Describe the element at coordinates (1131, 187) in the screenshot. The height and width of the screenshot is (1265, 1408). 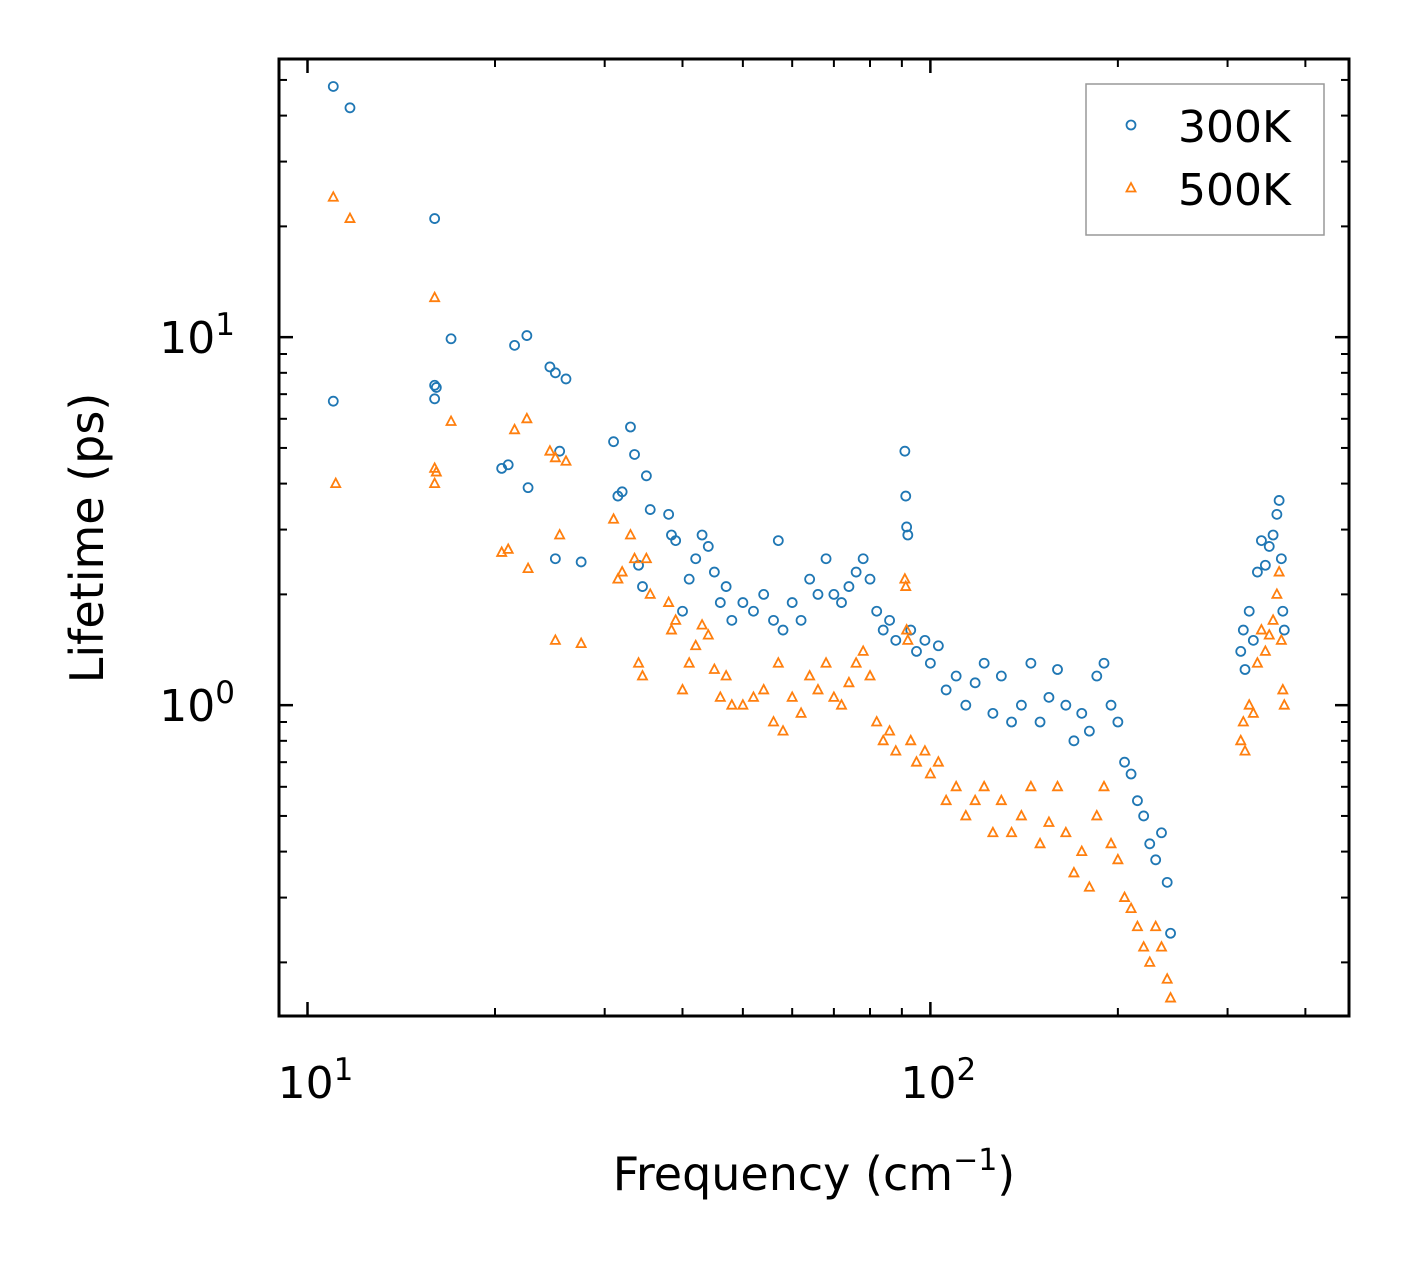
I see `legend-marker-500k` at that location.